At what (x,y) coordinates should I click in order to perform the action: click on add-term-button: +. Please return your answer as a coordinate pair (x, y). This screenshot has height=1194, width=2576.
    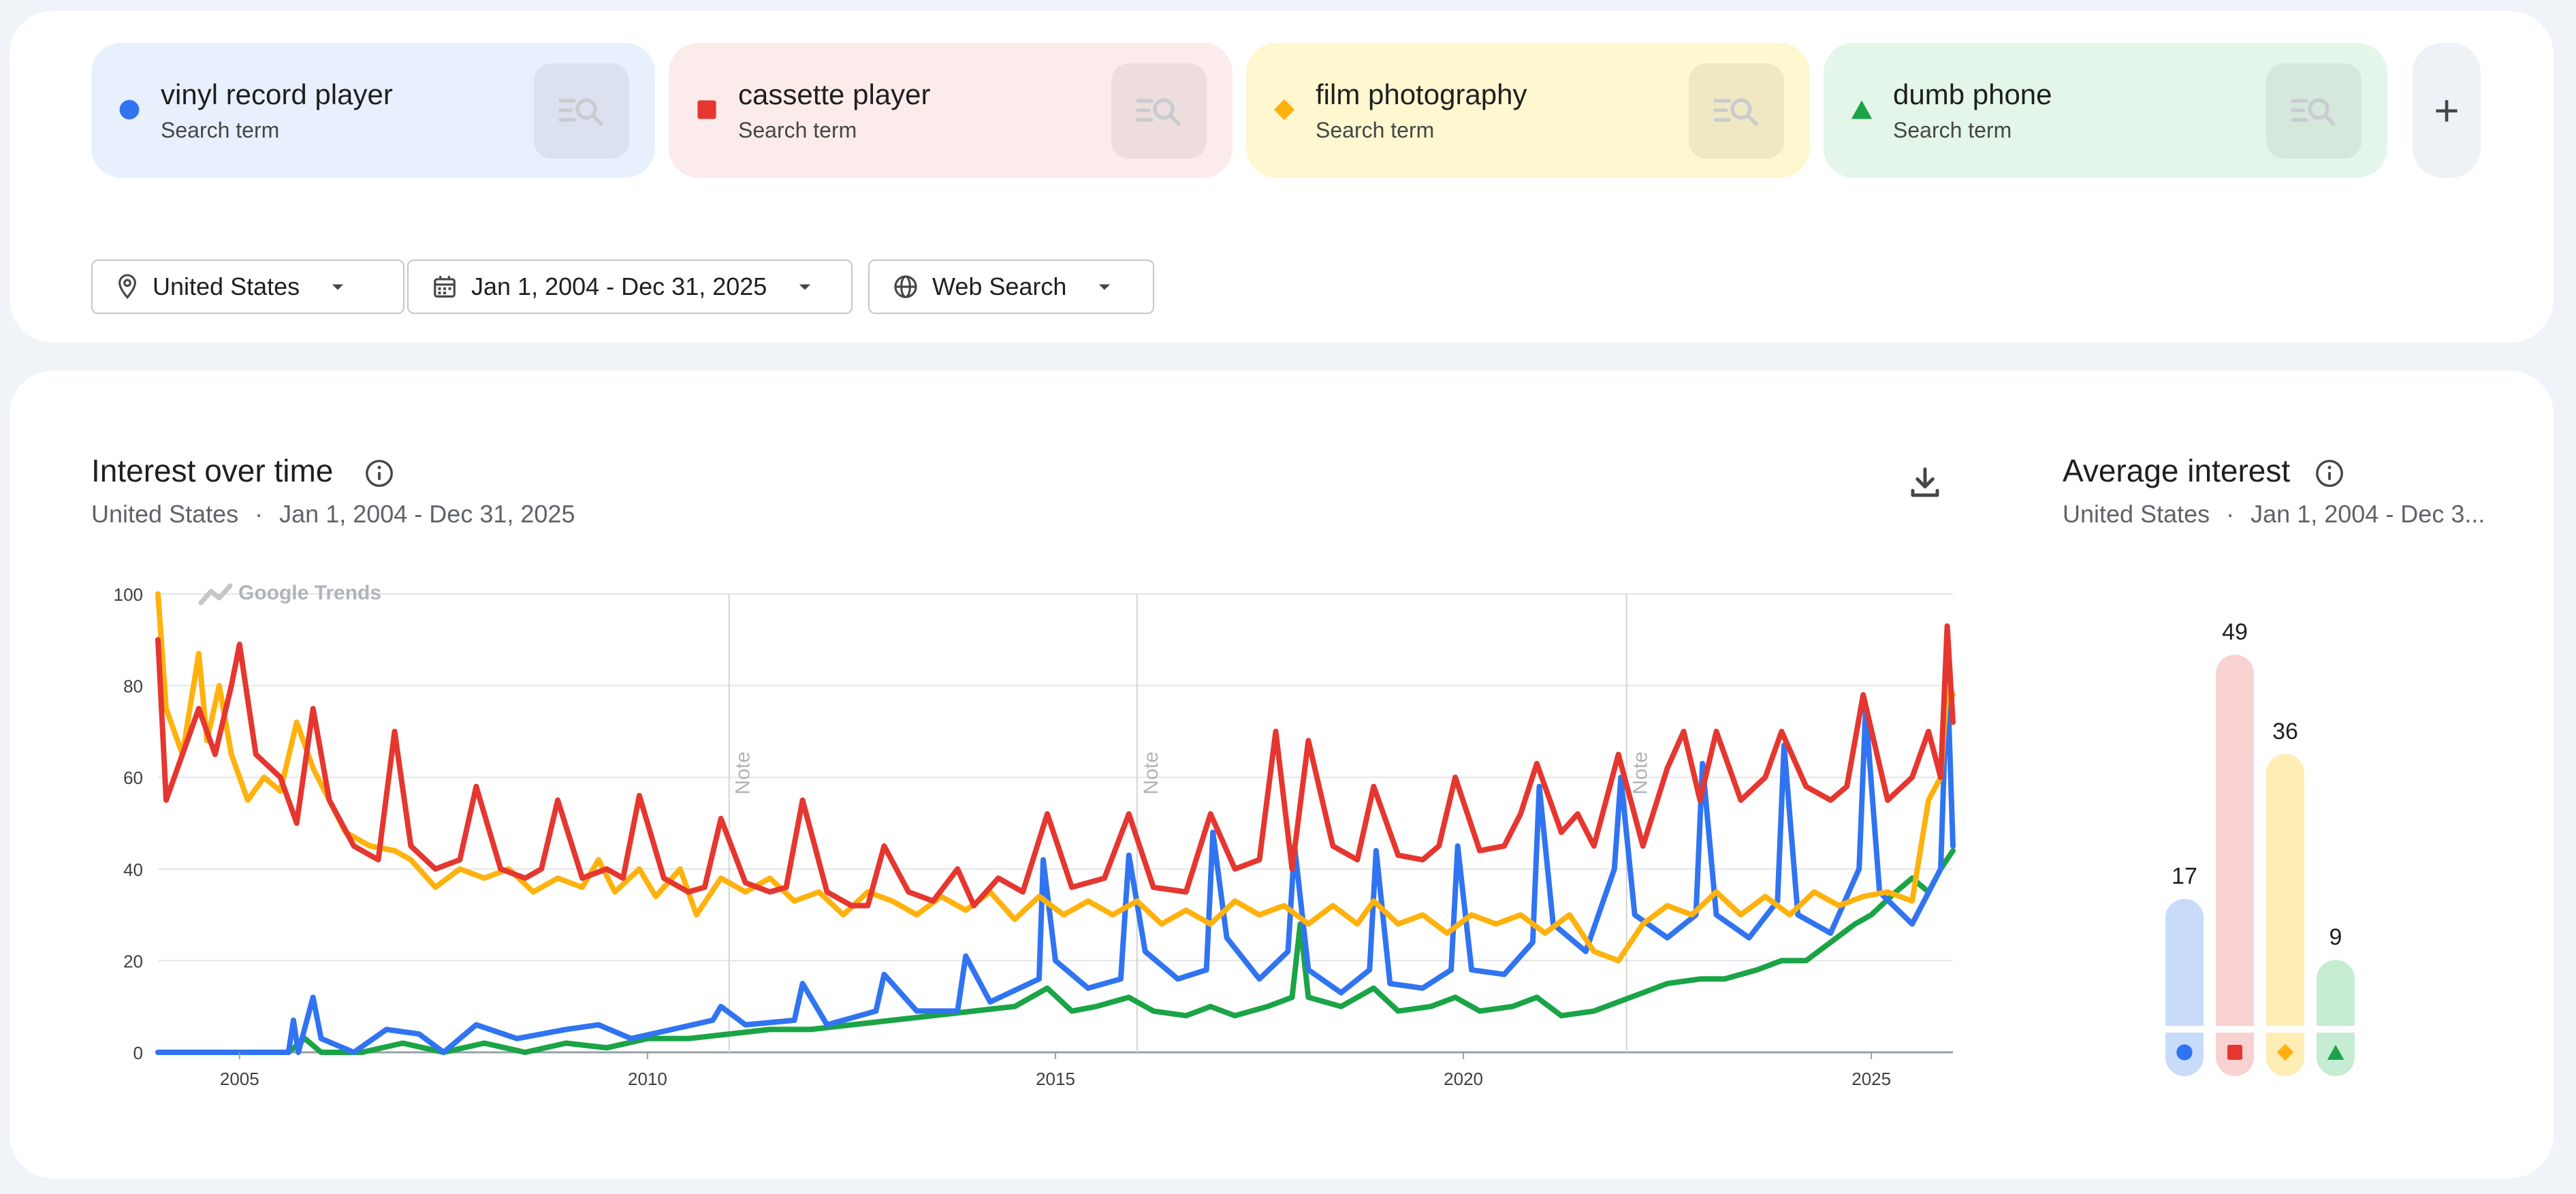
    Looking at the image, I should click on (2447, 111).